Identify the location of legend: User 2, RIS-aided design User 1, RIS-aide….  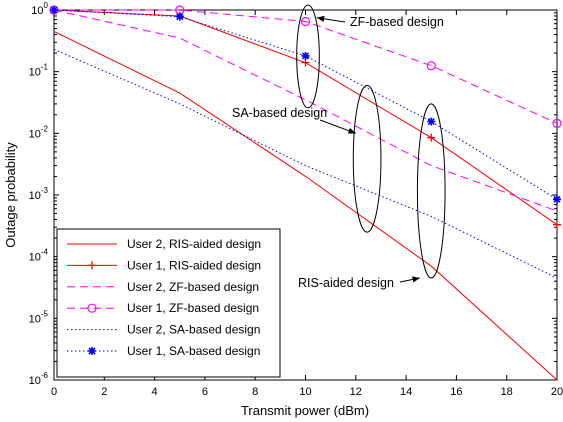
(168, 303).